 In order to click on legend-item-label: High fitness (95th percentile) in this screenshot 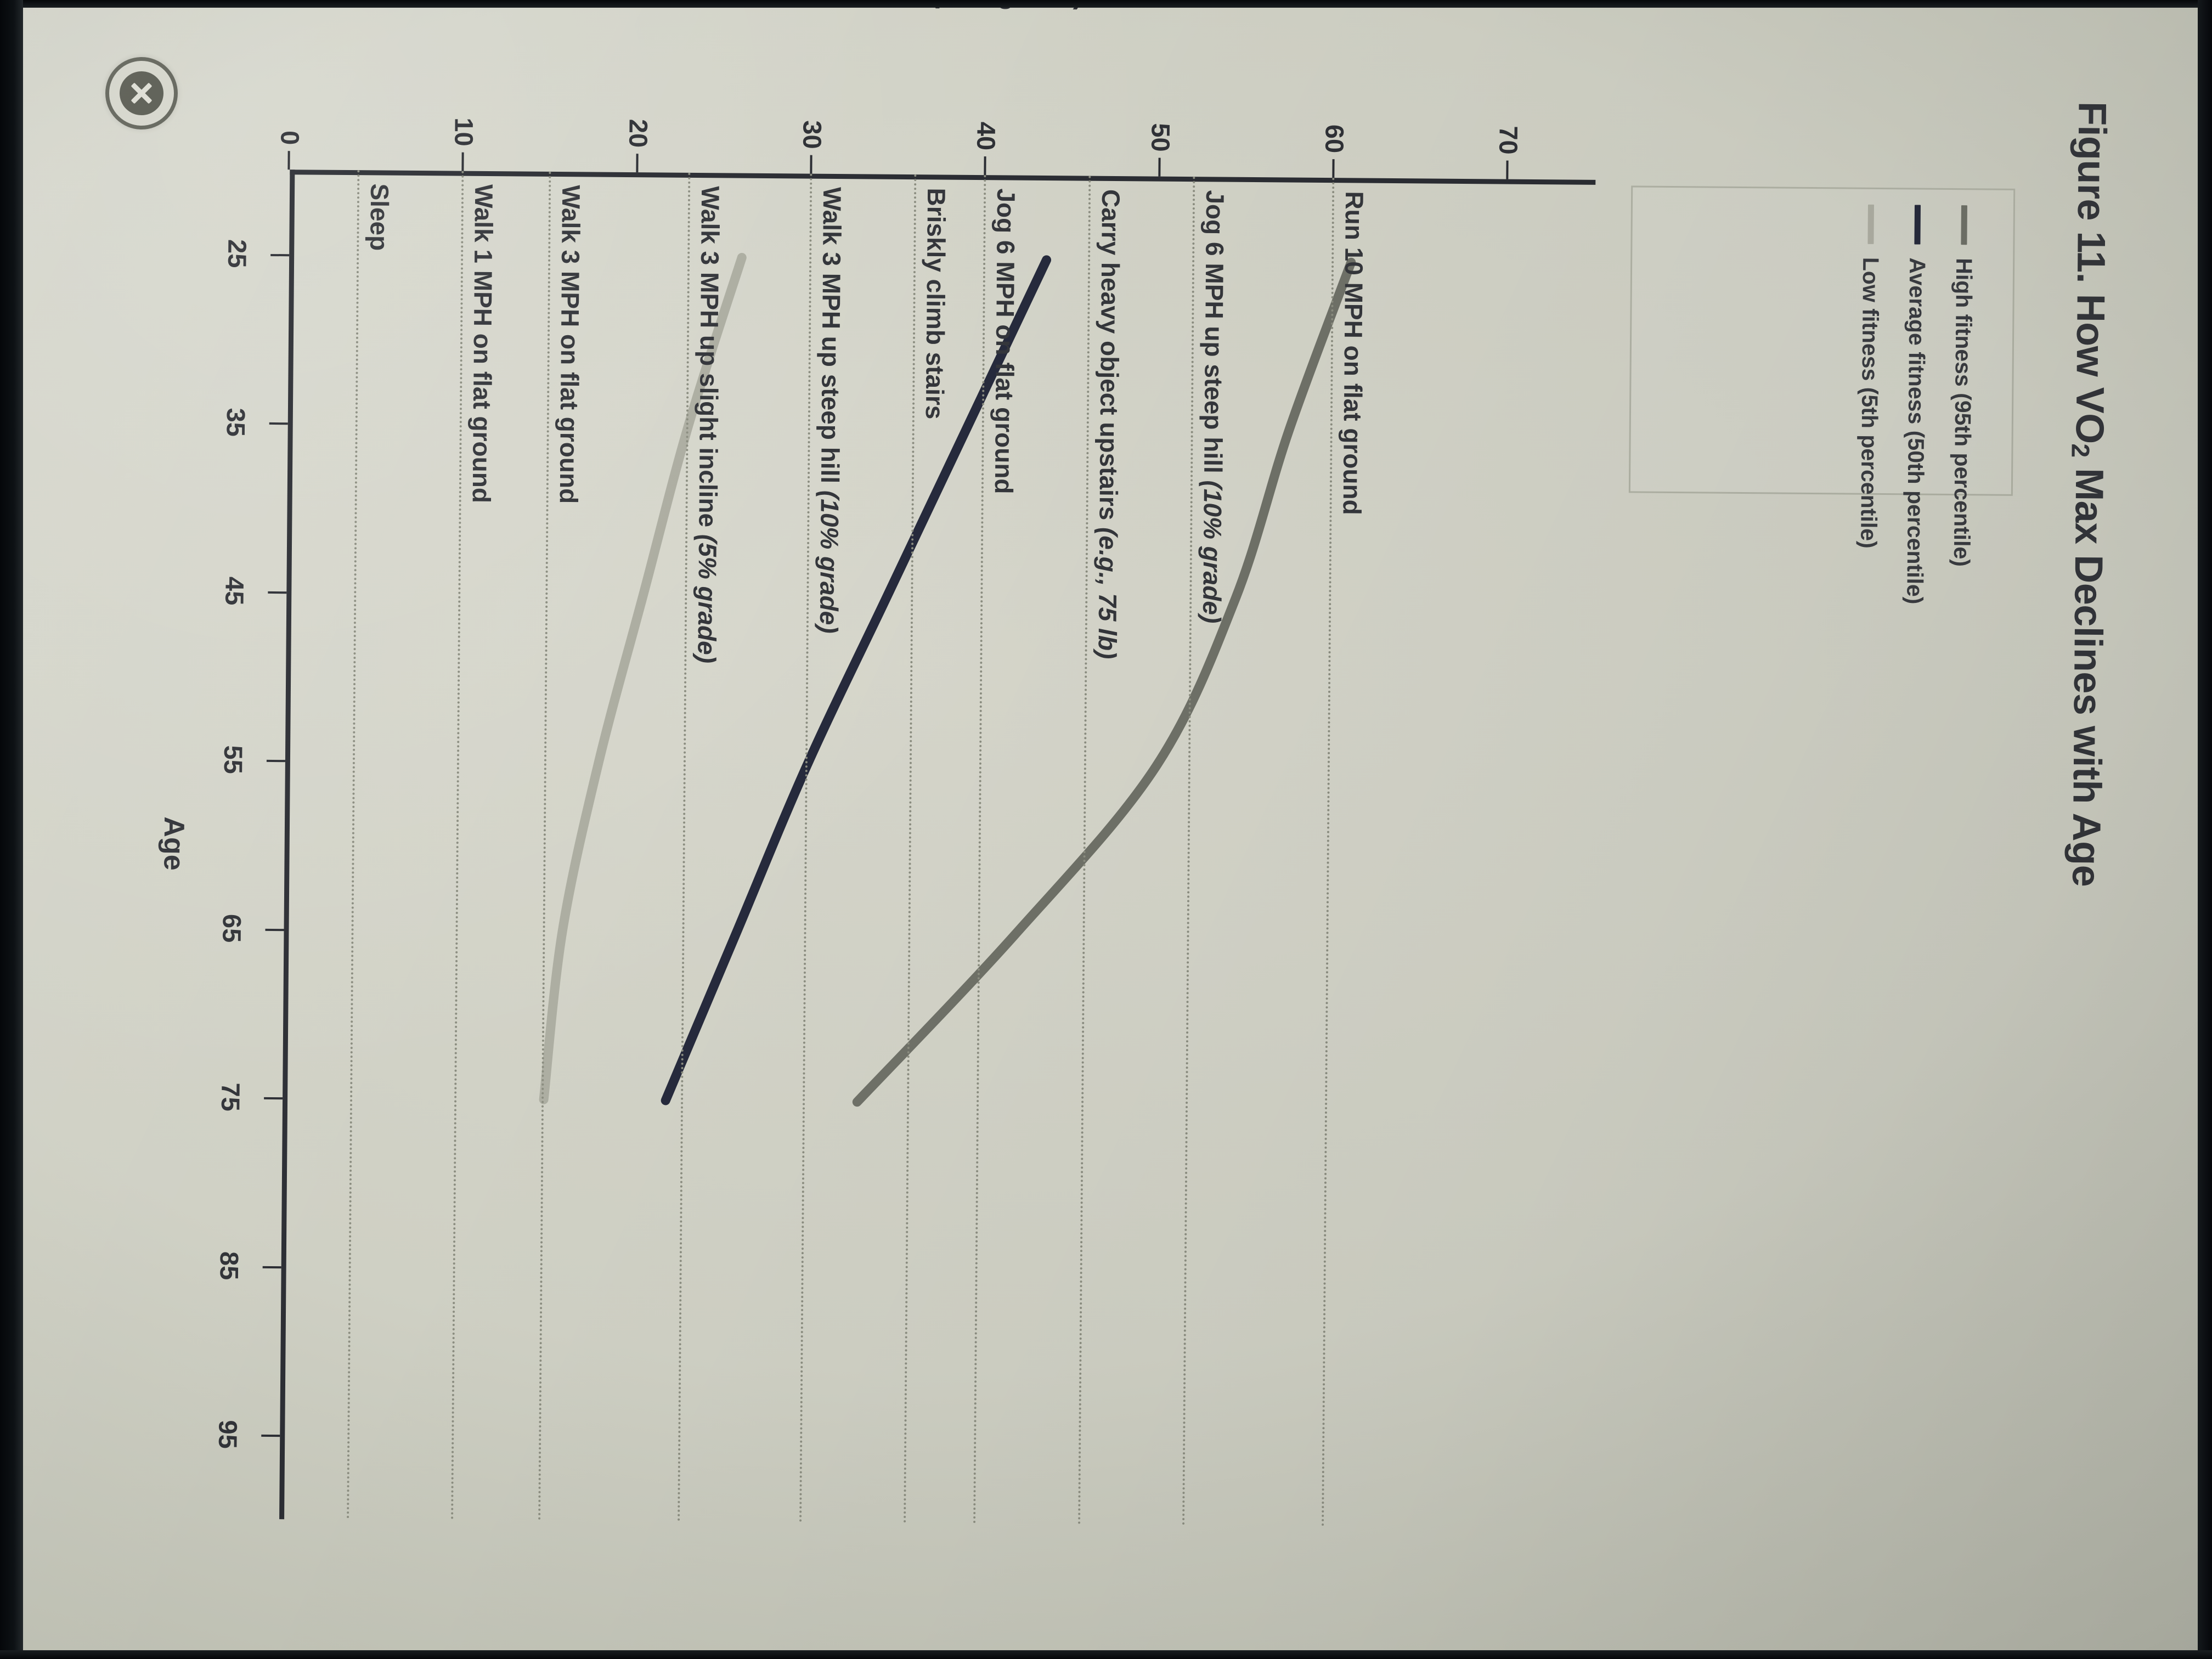, I will do `click(1963, 412)`.